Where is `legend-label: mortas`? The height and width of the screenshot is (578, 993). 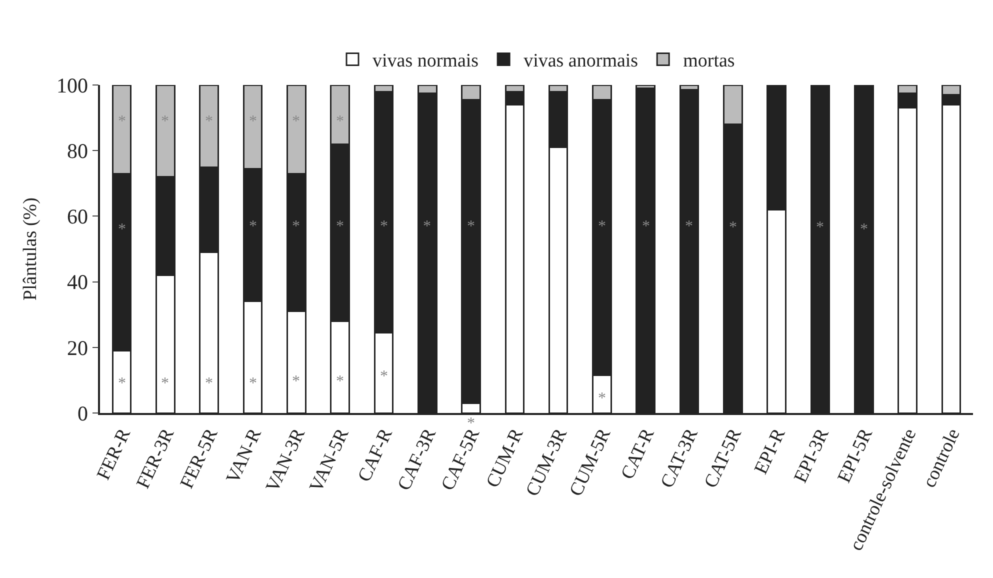
legend-label: mortas is located at coordinates (709, 61).